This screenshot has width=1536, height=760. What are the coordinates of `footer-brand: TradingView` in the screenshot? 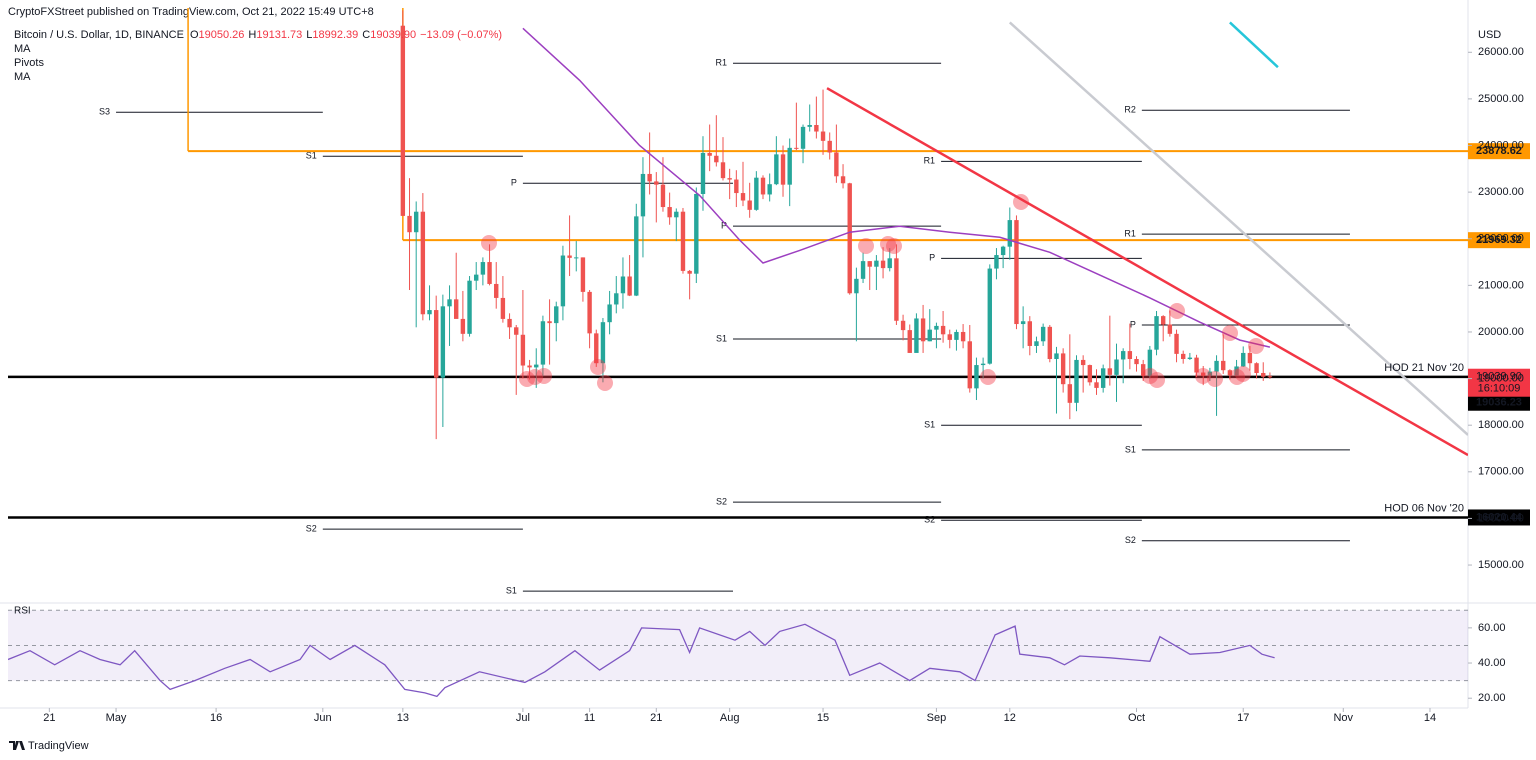 It's located at (58, 746).